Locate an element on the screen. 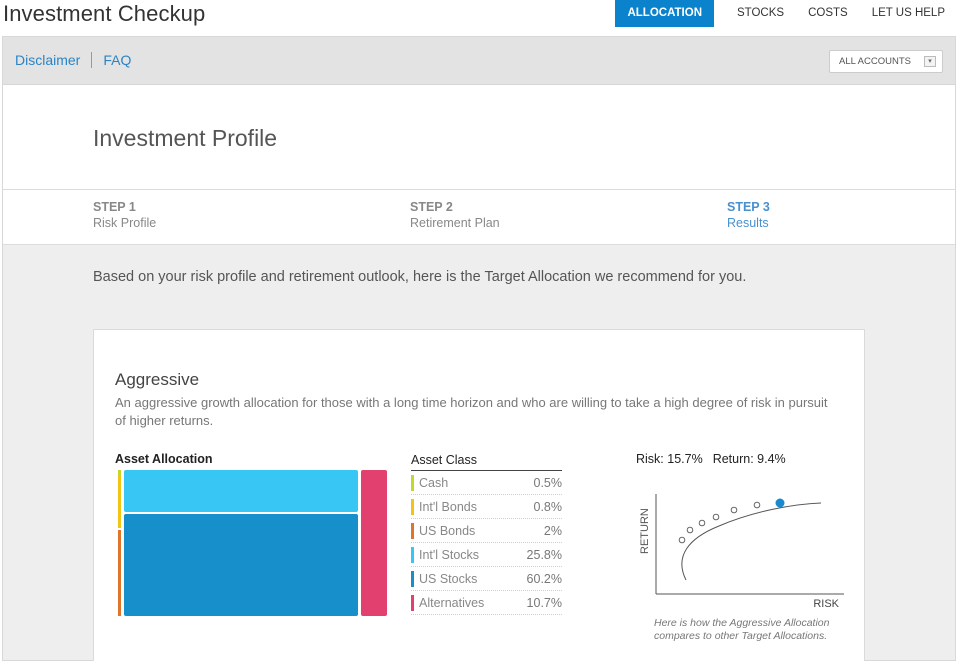  page-title: Investment Profile is located at coordinates (185, 138).